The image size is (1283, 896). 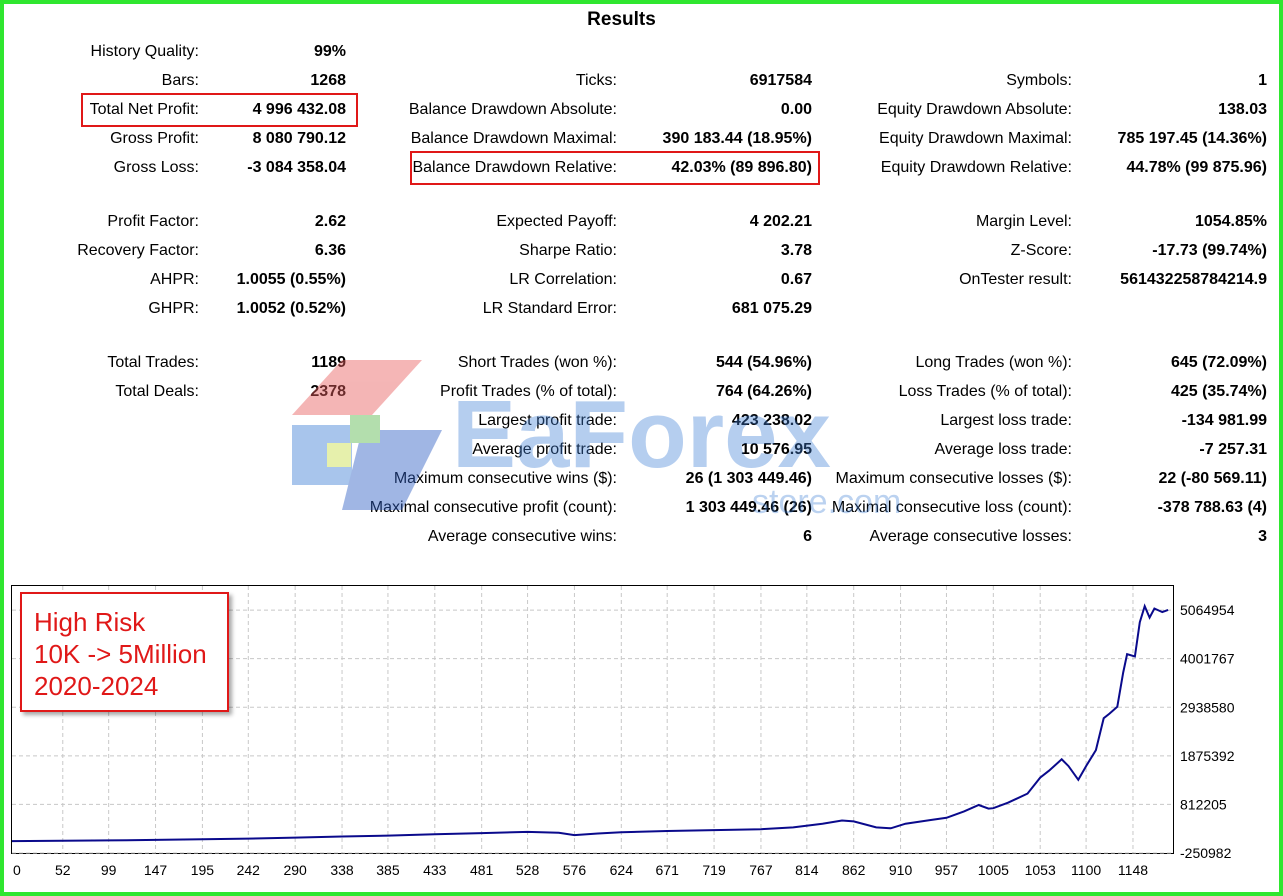 I want to click on stat-label: GHPR:, so click(x=173, y=308).